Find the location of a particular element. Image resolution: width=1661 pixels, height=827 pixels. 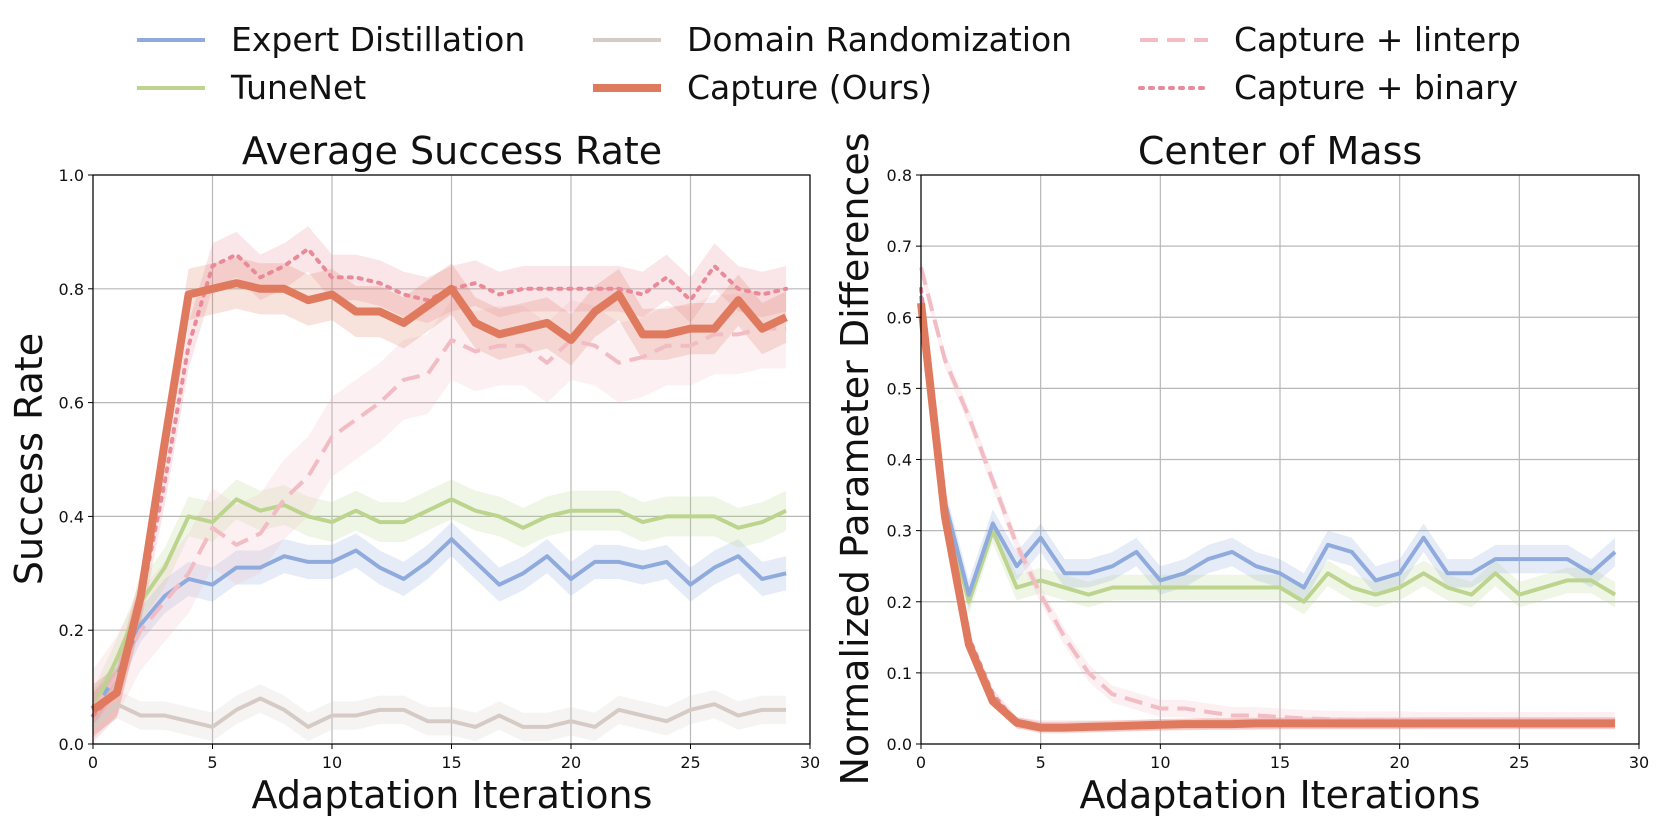

legend-item-capture-binary: Capture + binary is located at coordinates (1328, 87).